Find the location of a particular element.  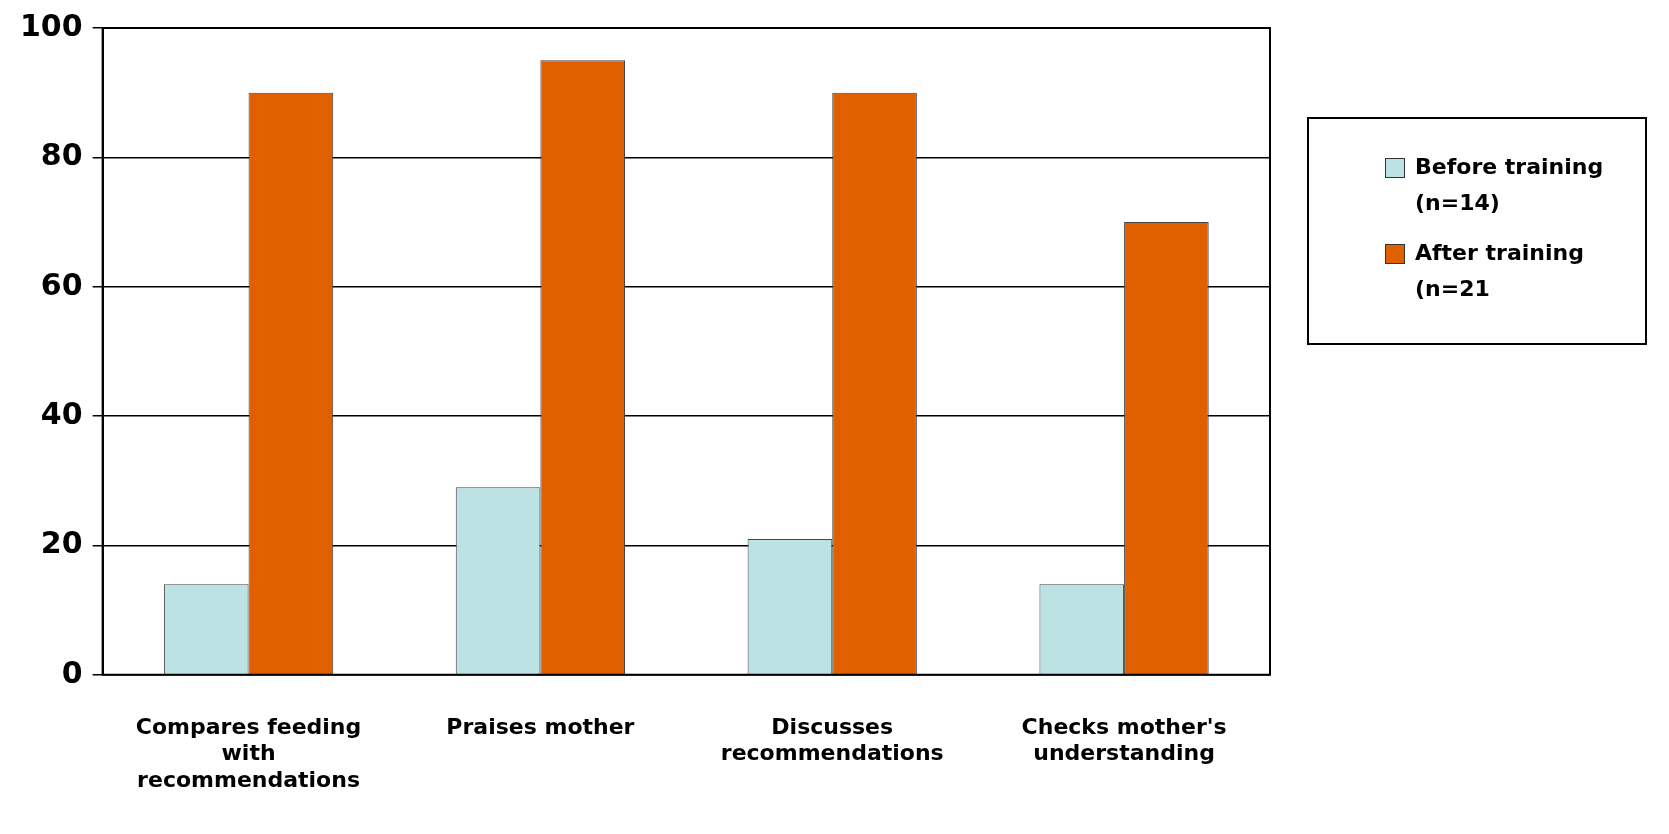

y-tick-label: 80 is located at coordinates (61, 155).